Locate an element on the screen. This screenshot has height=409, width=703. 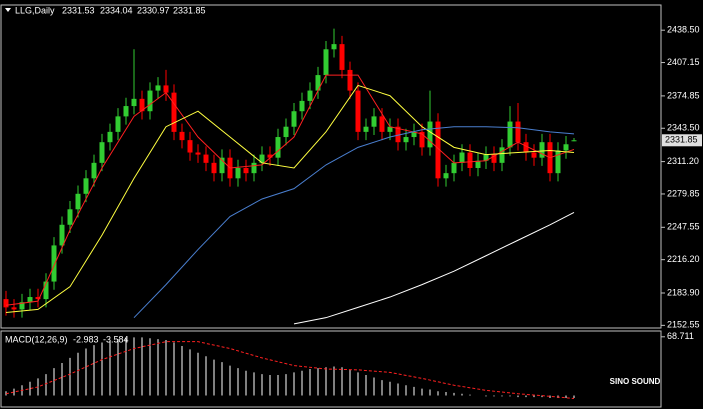
price-label: 2331.85 is located at coordinates (681, 140).